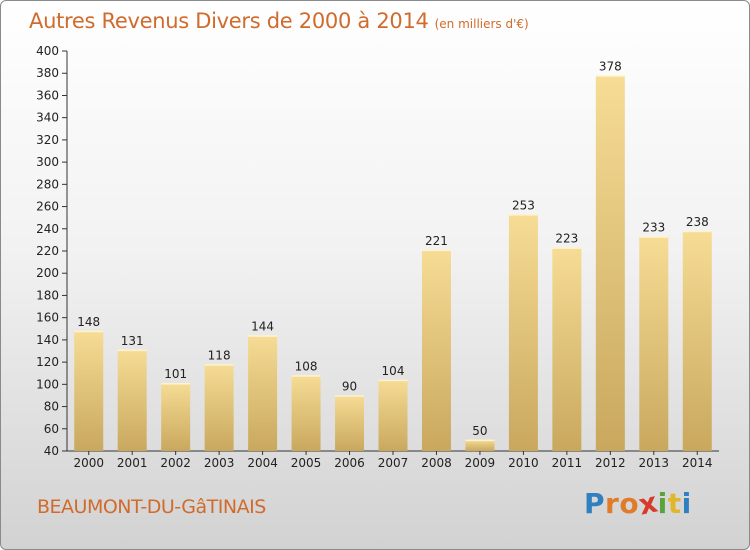 Image resolution: width=750 pixels, height=550 pixels. What do you see at coordinates (480, 463) in the screenshot?
I see `x-tick-label-2009: 2009` at bounding box center [480, 463].